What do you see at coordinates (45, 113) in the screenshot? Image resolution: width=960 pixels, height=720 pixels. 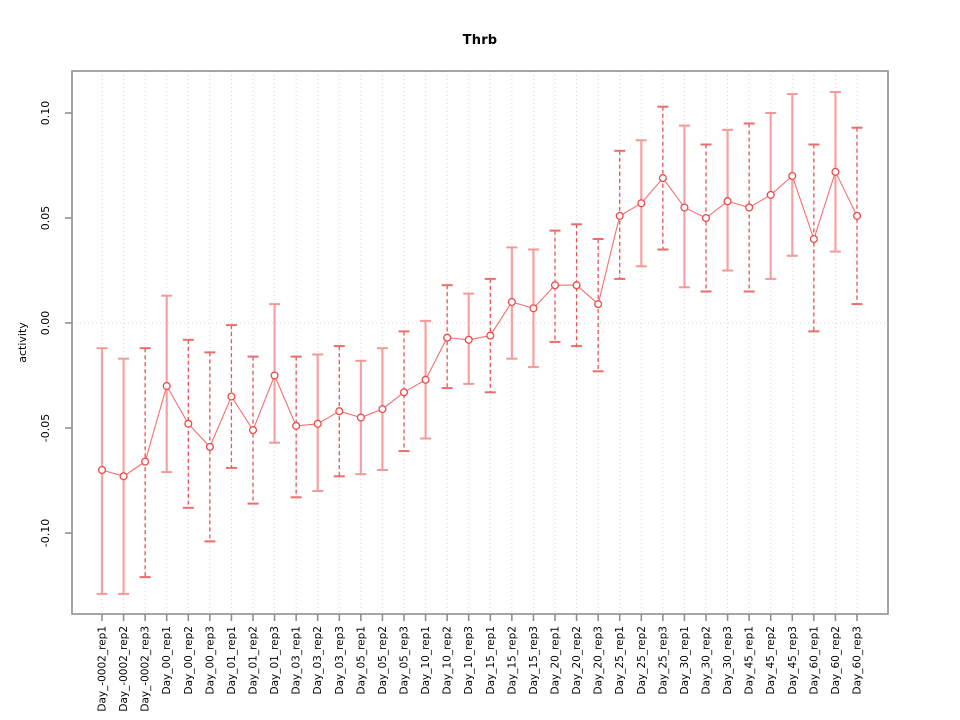 I see `y-tick-label: 0.10` at bounding box center [45, 113].